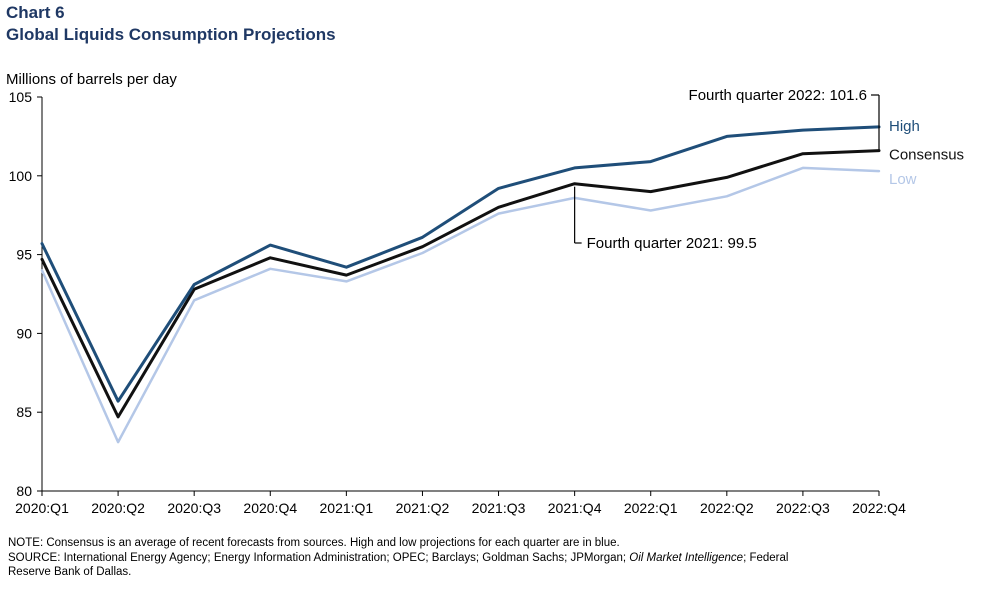 The image size is (997, 589). Describe the element at coordinates (903, 179) in the screenshot. I see `legend-label-low: Low` at that location.